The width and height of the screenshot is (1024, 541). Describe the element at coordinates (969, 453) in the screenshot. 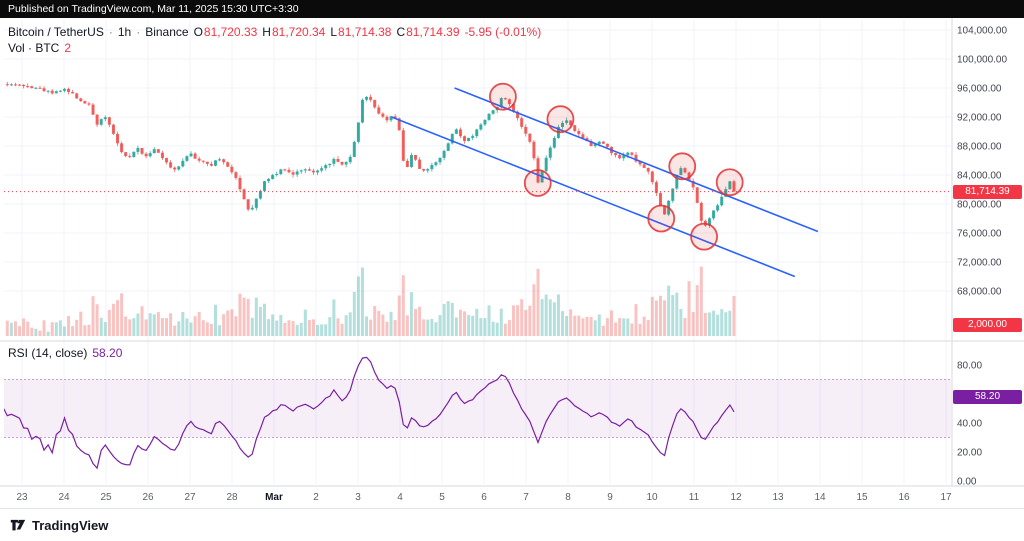

I see `svg-text: 20.00` at that location.